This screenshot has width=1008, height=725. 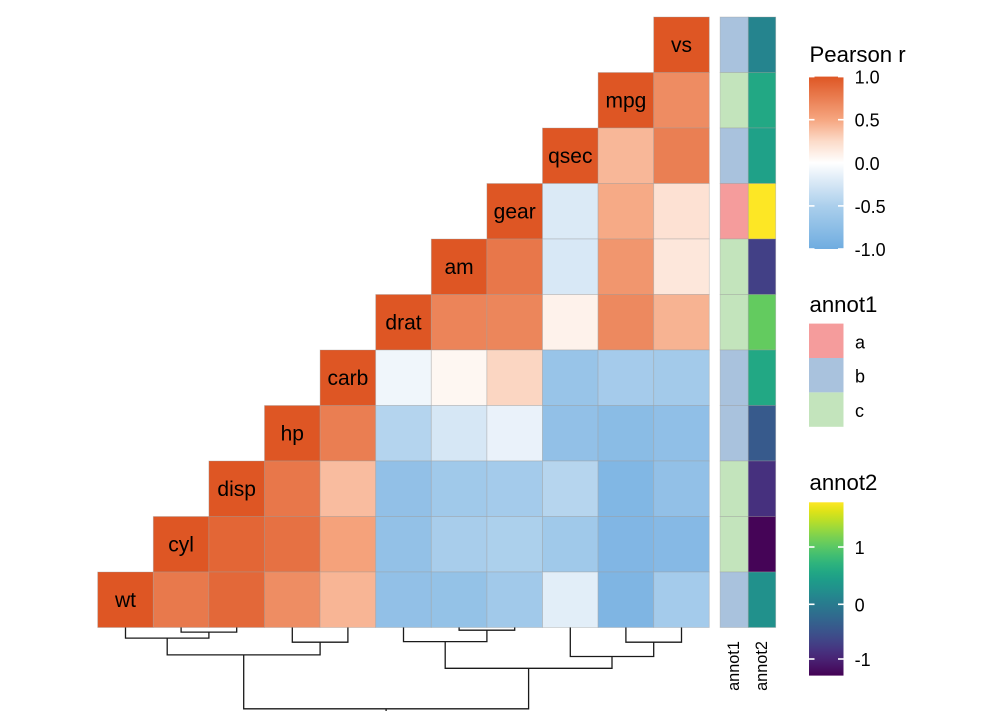 What do you see at coordinates (125, 600) in the screenshot?
I see `svg-text: wt` at bounding box center [125, 600].